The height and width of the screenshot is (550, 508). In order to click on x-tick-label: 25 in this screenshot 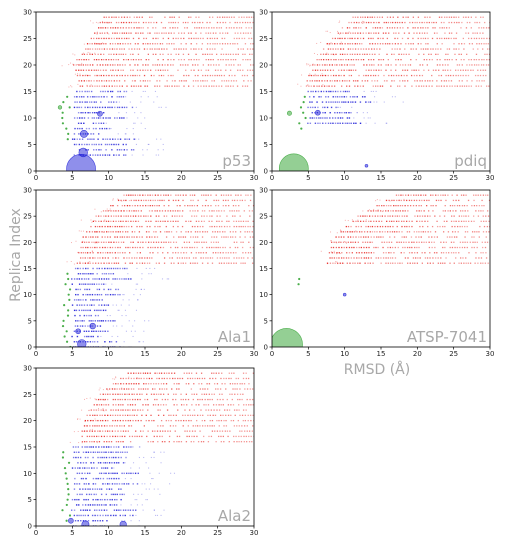, I will do `click(453, 354)`.